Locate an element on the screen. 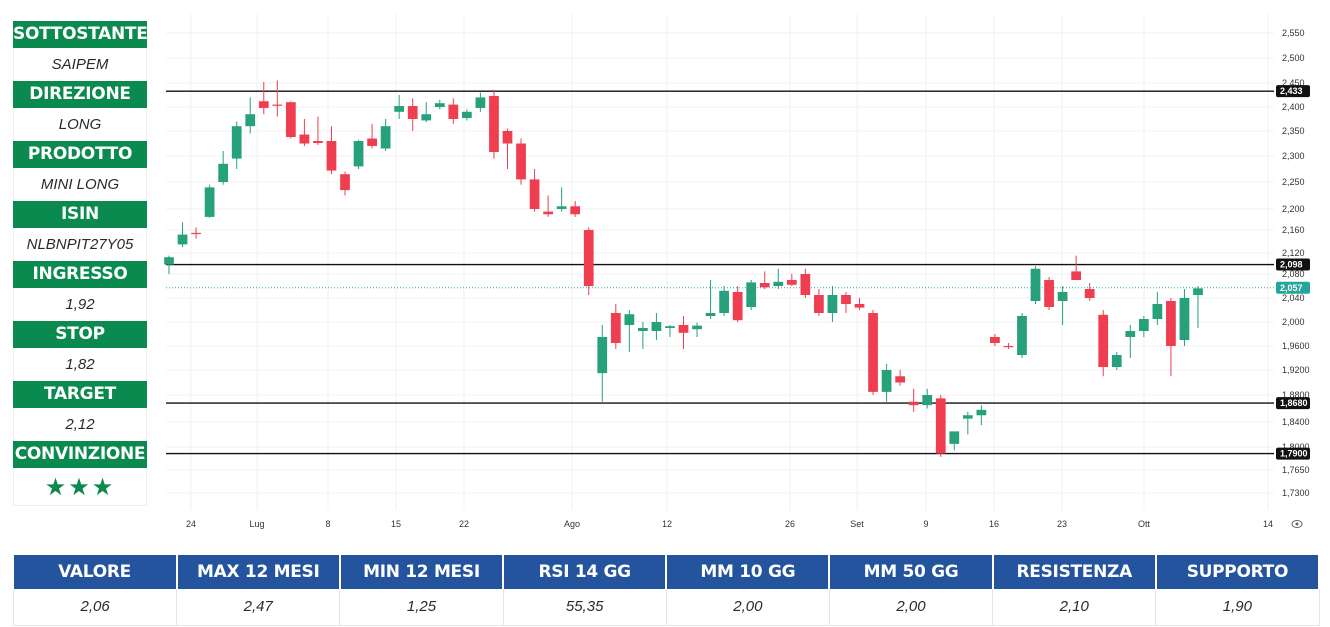 The width and height of the screenshot is (1330, 627). settings-icon is located at coordinates (1297, 524).